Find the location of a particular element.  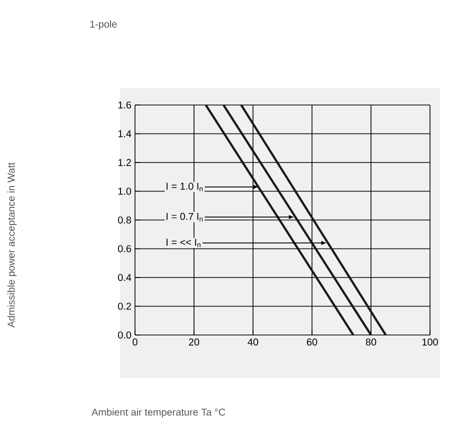

y-tick-label: 0.4 is located at coordinates (125, 278).